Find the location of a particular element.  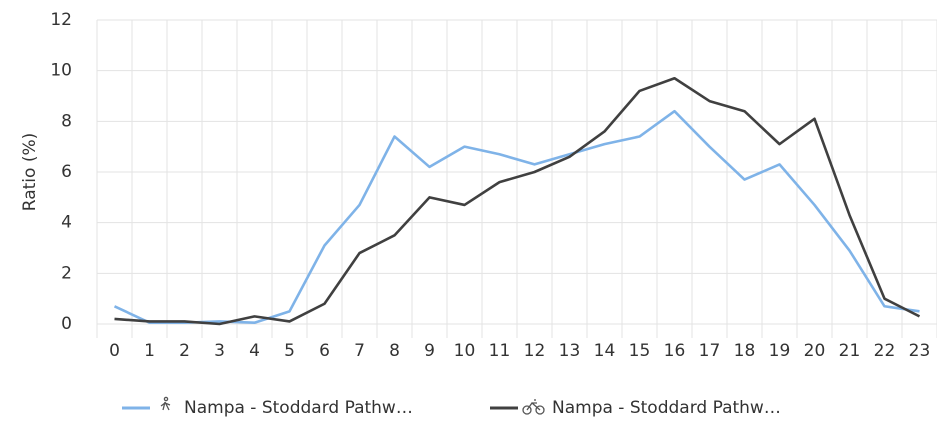

y-tick-label: 2 is located at coordinates (66, 273).